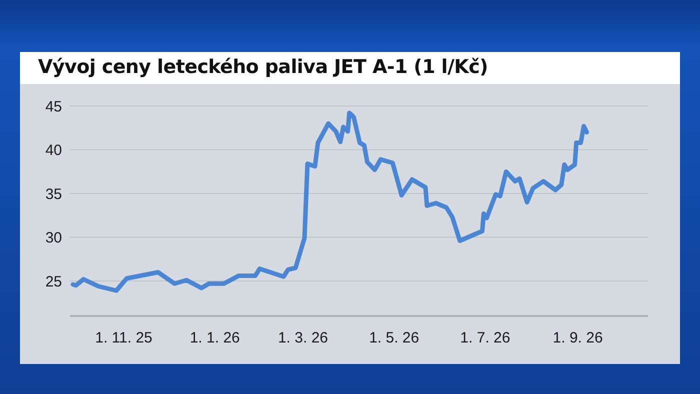  I want to click on x-tick-label: 1. 1. 26, so click(215, 338).